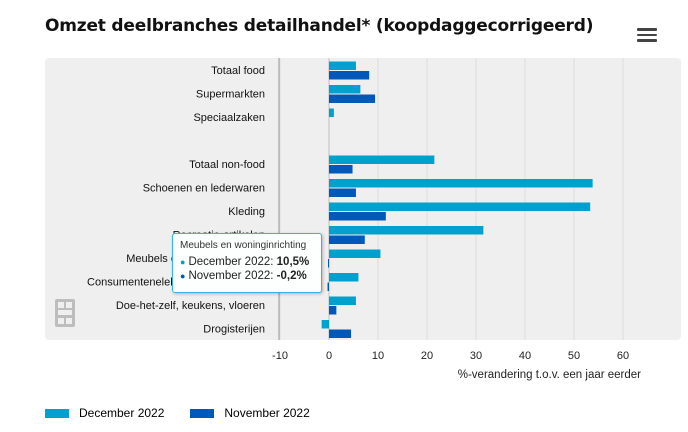  I want to click on tooltip-row-december: ● December 2022: 10,5%, so click(247, 262).